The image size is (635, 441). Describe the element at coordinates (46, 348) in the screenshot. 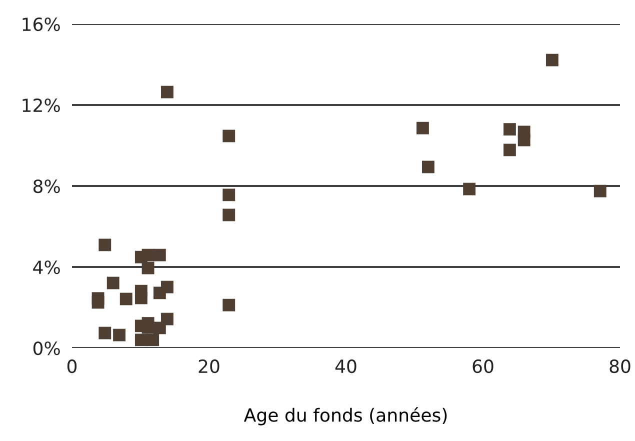

I see `y-tick-label: 0%` at that location.